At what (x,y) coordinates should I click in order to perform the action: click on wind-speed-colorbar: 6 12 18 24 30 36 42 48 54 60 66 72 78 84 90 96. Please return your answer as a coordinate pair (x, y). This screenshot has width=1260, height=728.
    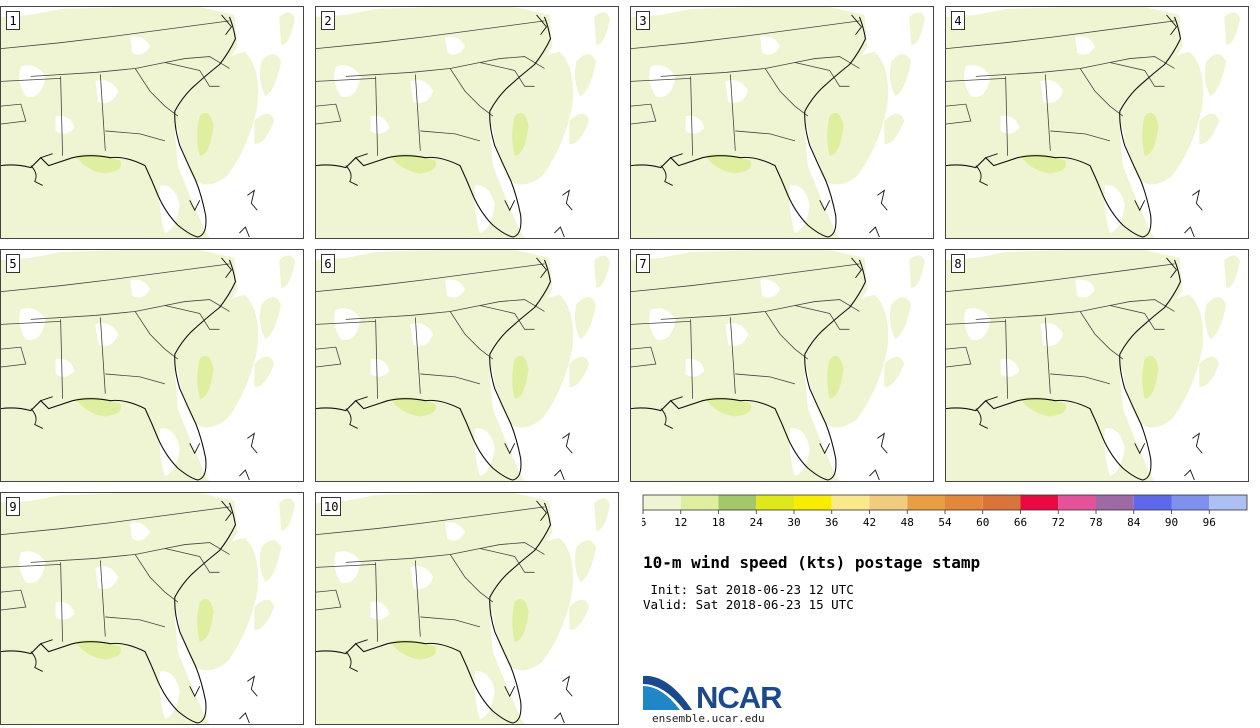
    Looking at the image, I should click on (945, 511).